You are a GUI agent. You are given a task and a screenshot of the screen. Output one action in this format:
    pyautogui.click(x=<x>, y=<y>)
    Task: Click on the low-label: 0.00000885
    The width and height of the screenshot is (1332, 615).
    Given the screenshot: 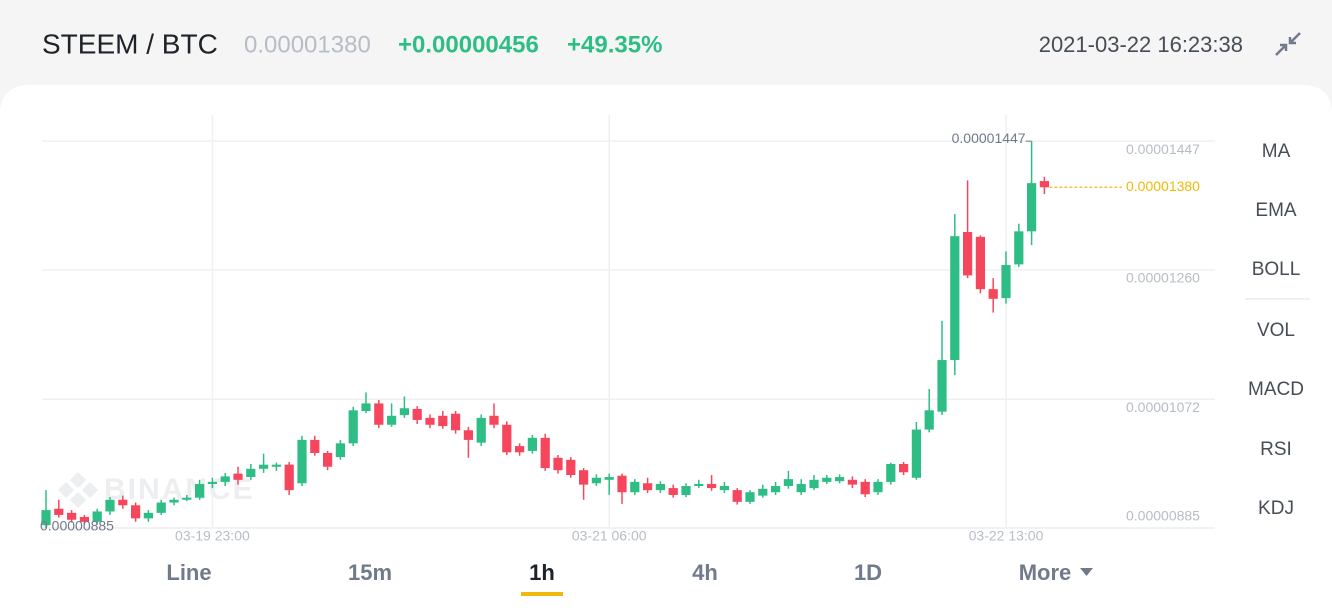 What is the action you would take?
    pyautogui.click(x=77, y=526)
    